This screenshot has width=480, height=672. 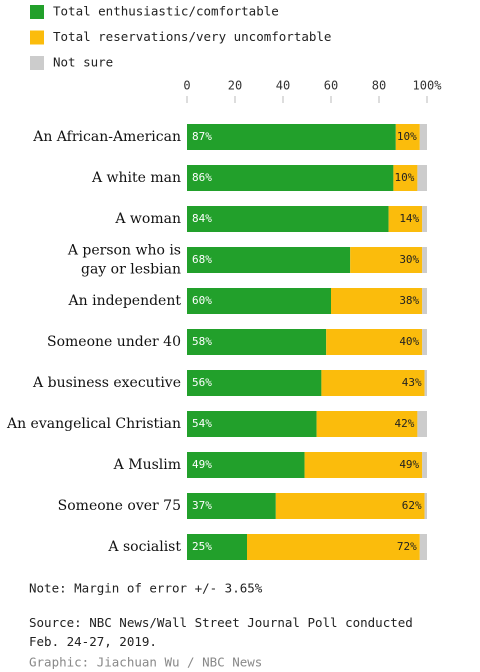 What do you see at coordinates (136, 178) in the screenshot?
I see `category-label: A white man` at bounding box center [136, 178].